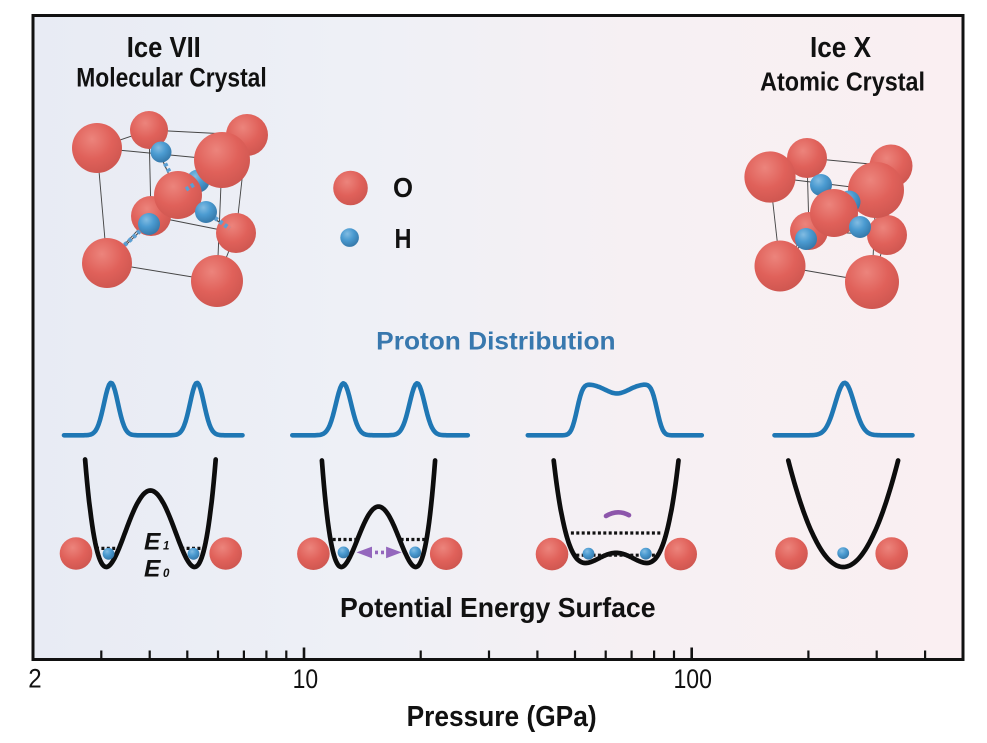 Image resolution: width=987 pixels, height=743 pixels. What do you see at coordinates (498, 607) in the screenshot?
I see `svg-text: Potential Energy Surface` at bounding box center [498, 607].